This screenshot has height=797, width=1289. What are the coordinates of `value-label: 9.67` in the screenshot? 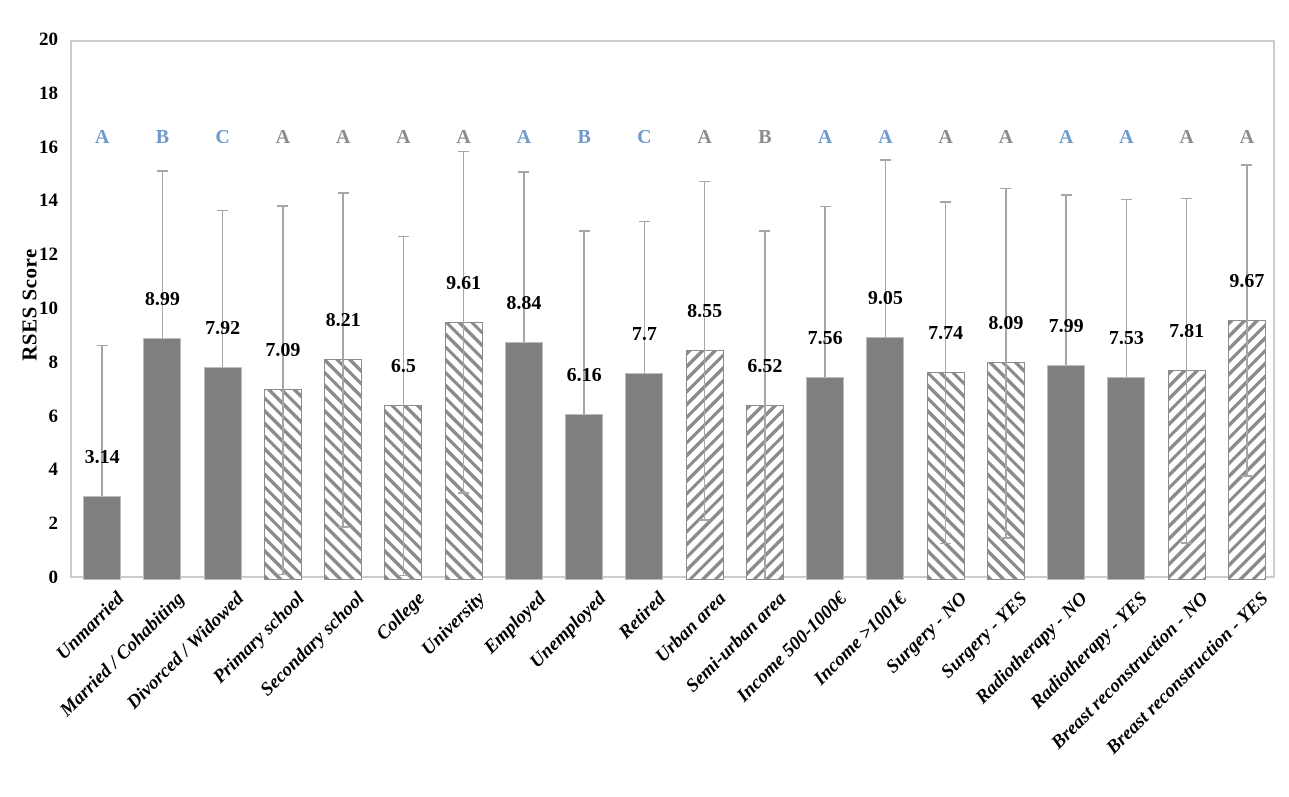 It's located at (1247, 280).